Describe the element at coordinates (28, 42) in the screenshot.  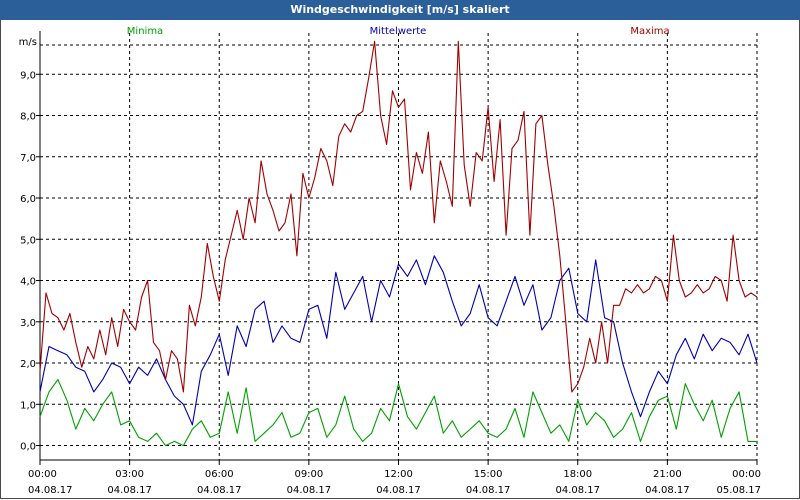
I see `y-axis-label: m/s` at that location.